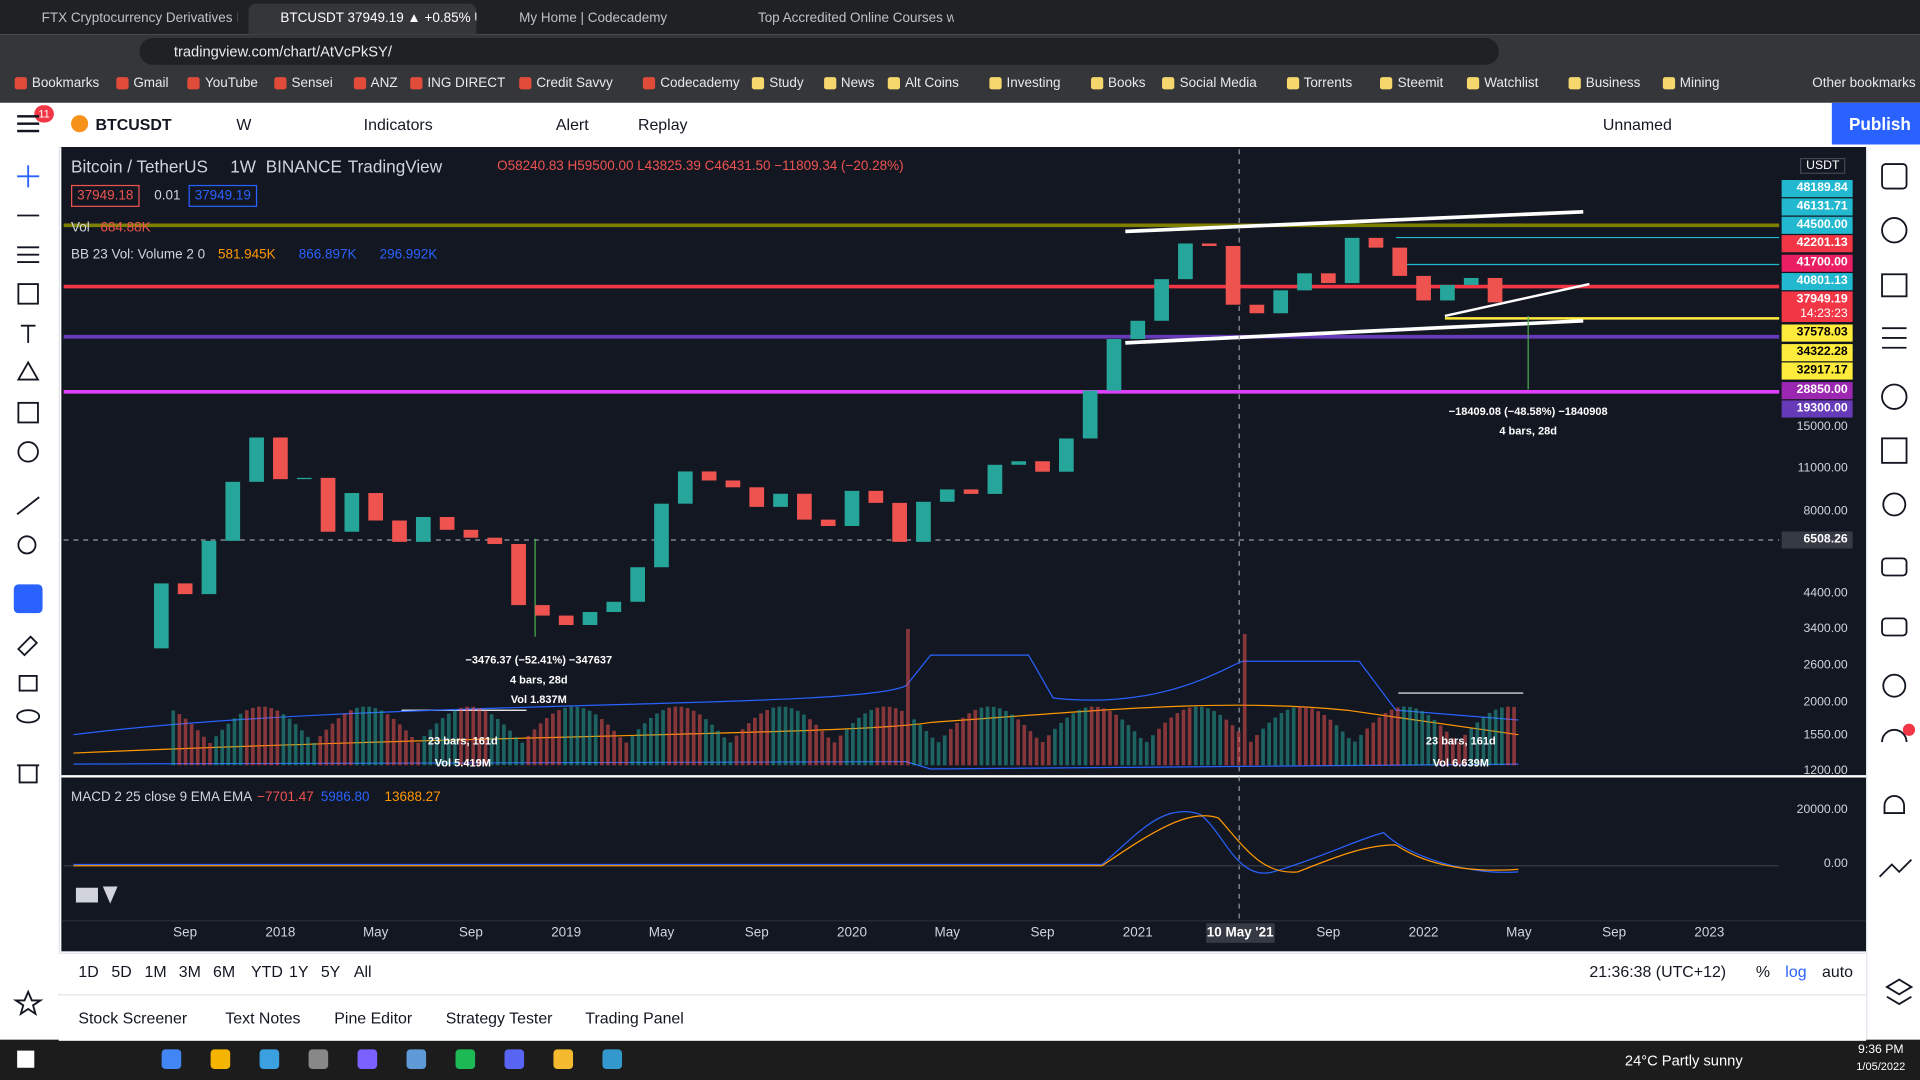  Describe the element at coordinates (151, 83) in the screenshot. I see `bookmark: Gmail` at that location.